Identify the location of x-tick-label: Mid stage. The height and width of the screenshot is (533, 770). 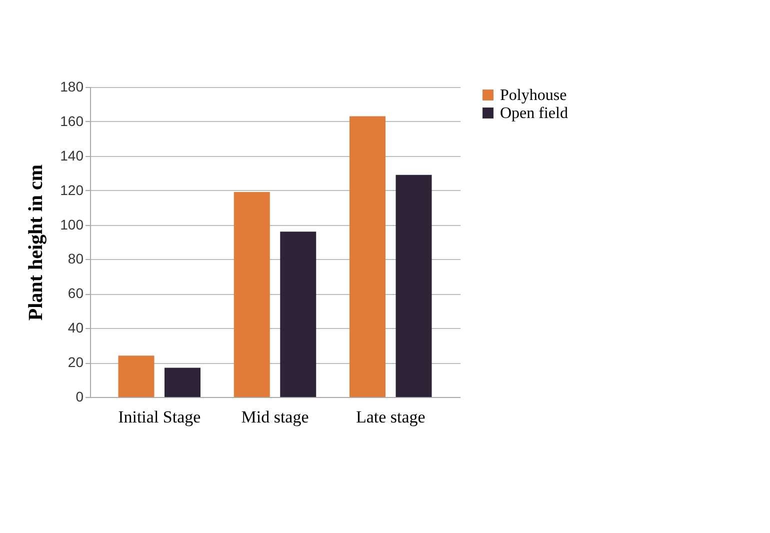
(275, 417).